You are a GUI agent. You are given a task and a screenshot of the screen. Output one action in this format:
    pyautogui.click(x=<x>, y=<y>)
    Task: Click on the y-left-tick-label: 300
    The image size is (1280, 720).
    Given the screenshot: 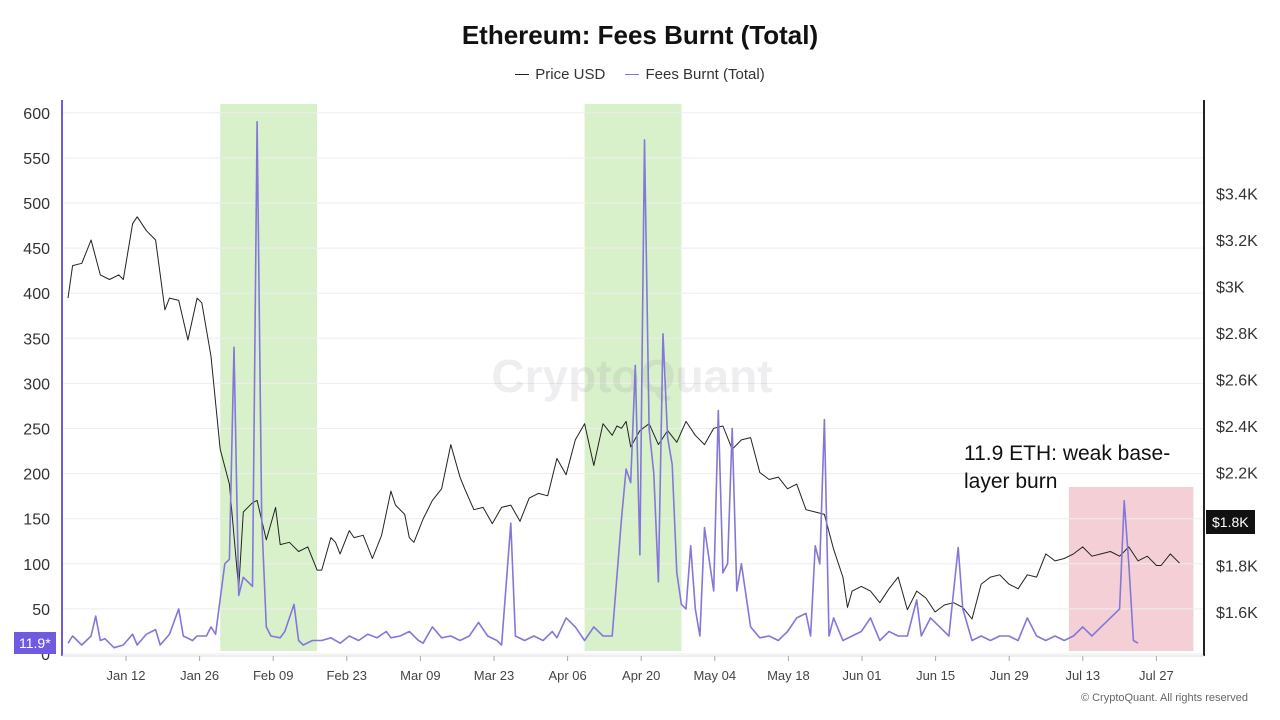 What is the action you would take?
    pyautogui.click(x=36, y=384)
    